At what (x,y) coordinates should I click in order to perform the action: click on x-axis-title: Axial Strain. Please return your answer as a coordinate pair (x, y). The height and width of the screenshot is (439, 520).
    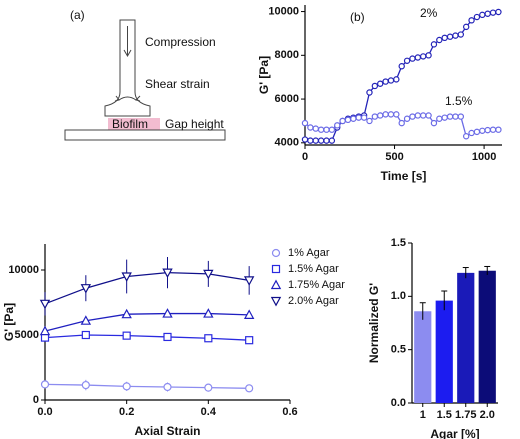
    Looking at the image, I should click on (167, 431).